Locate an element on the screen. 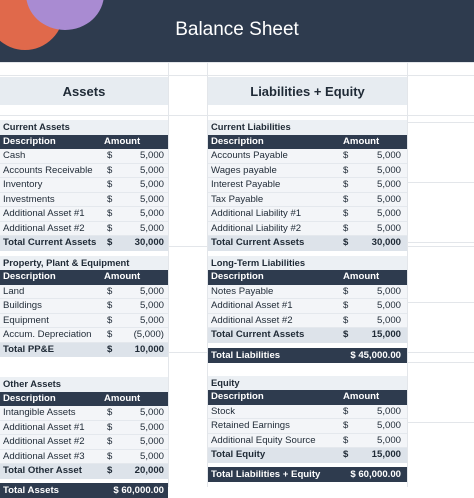 The height and width of the screenshot is (498, 474). page-title: Balance Sheet is located at coordinates (237, 29).